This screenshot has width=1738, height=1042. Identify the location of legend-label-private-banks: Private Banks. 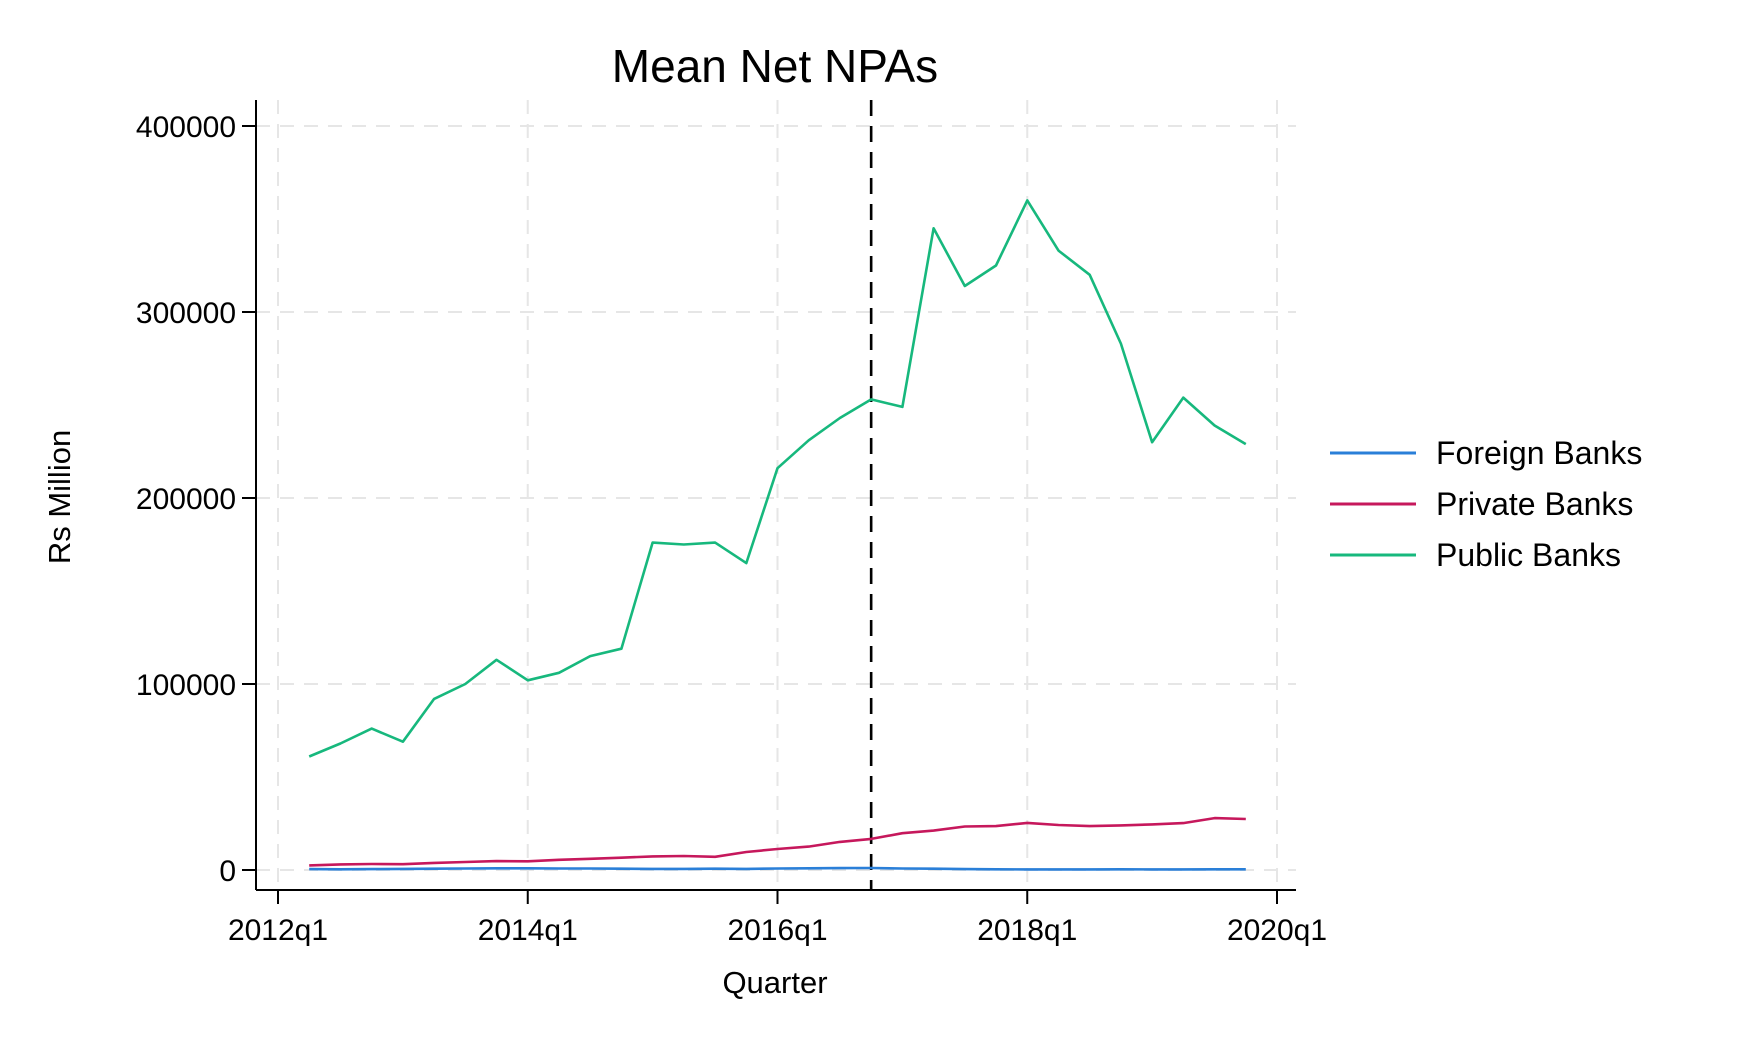
(1534, 504).